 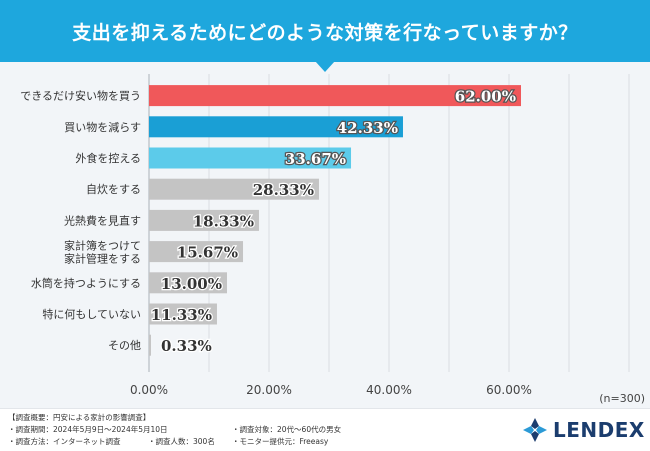 I want to click on x-tick-label: 40.00%, so click(x=389, y=390).